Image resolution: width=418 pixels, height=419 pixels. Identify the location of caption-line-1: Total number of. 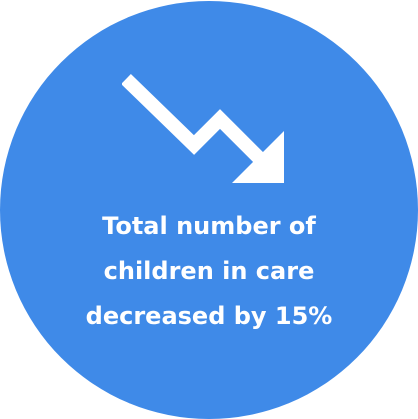
(209, 226).